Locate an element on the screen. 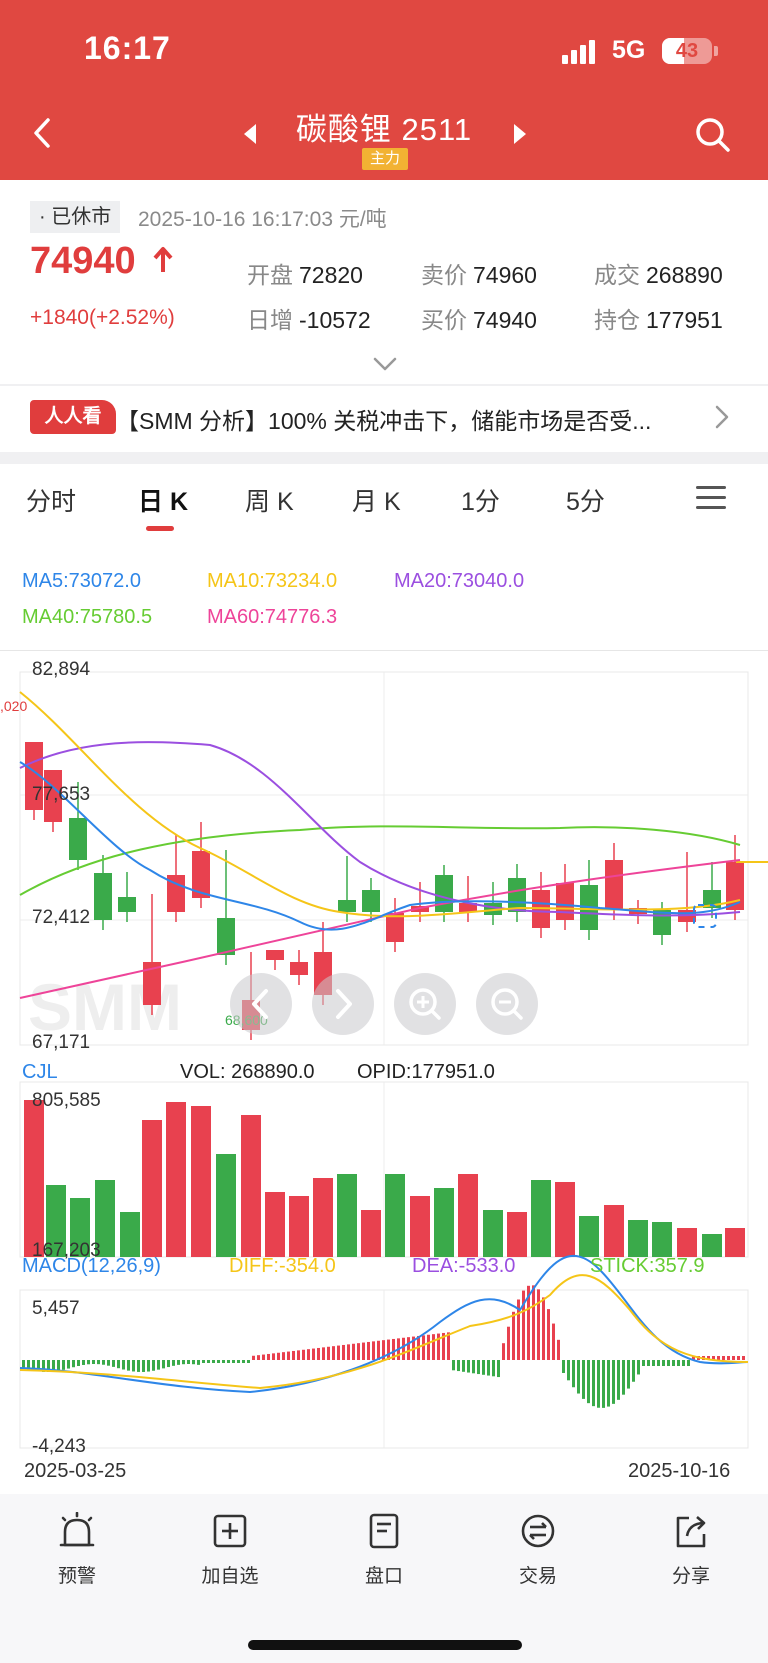 The height and width of the screenshot is (1663, 768). market-status-tag: · 已休市 is located at coordinates (75, 217).